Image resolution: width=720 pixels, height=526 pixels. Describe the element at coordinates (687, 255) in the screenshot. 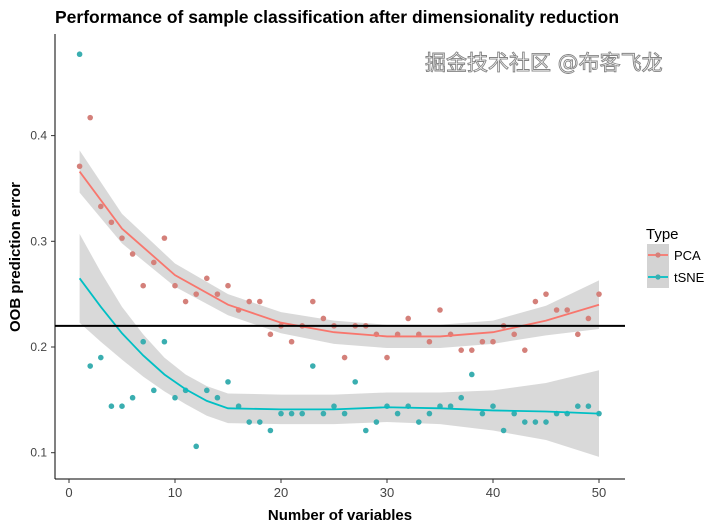

I see `legend-label-pca: PCA` at that location.